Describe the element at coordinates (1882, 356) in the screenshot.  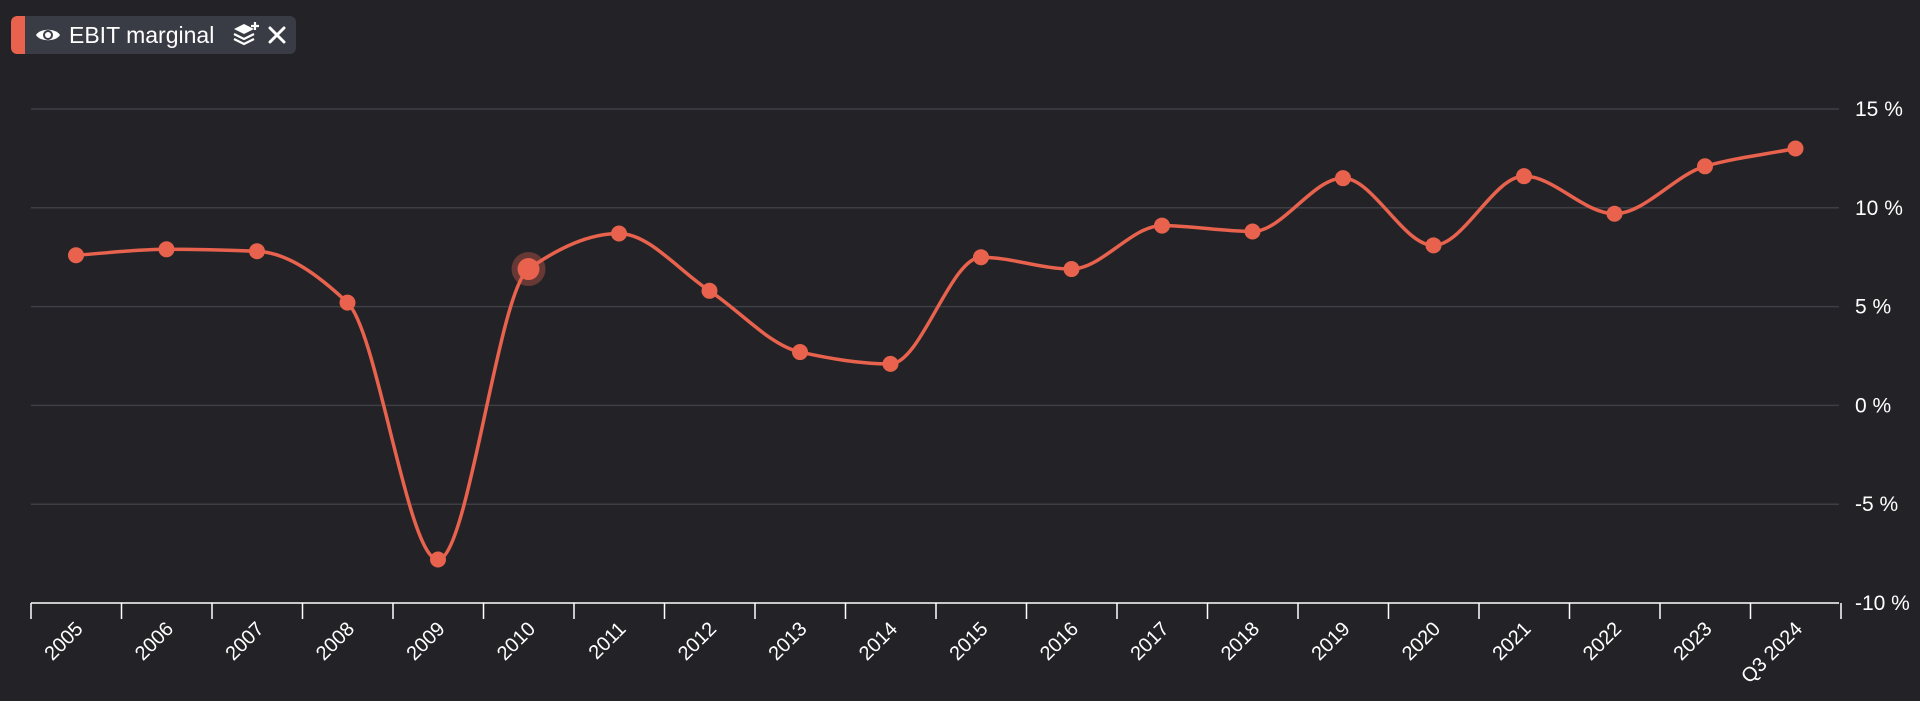
I see `y-axis-ticks: 15 % 10 % 5 % 0 % -5 % -10 %` at that location.